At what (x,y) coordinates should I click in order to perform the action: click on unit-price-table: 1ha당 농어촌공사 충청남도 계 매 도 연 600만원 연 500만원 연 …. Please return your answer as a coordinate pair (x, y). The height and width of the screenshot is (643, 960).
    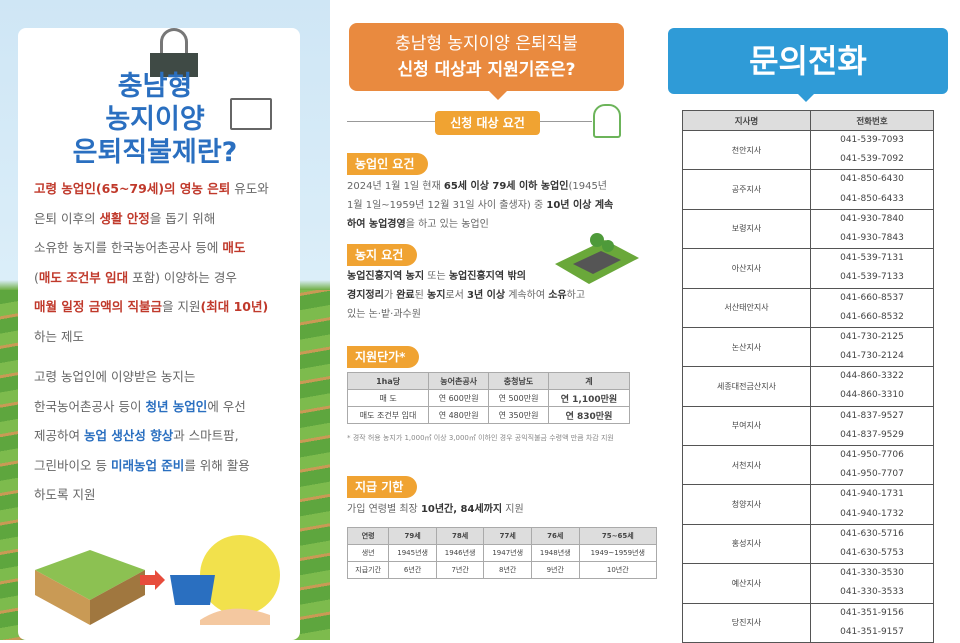
    Looking at the image, I should click on (488, 398).